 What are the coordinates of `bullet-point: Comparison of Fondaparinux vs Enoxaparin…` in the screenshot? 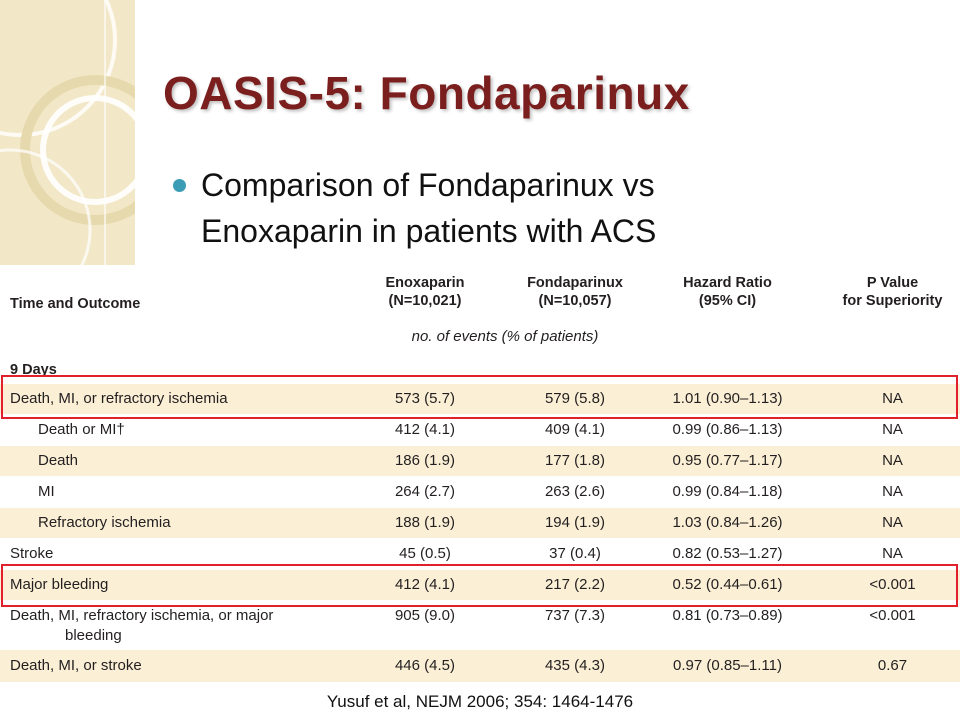 It's located at (473, 208).